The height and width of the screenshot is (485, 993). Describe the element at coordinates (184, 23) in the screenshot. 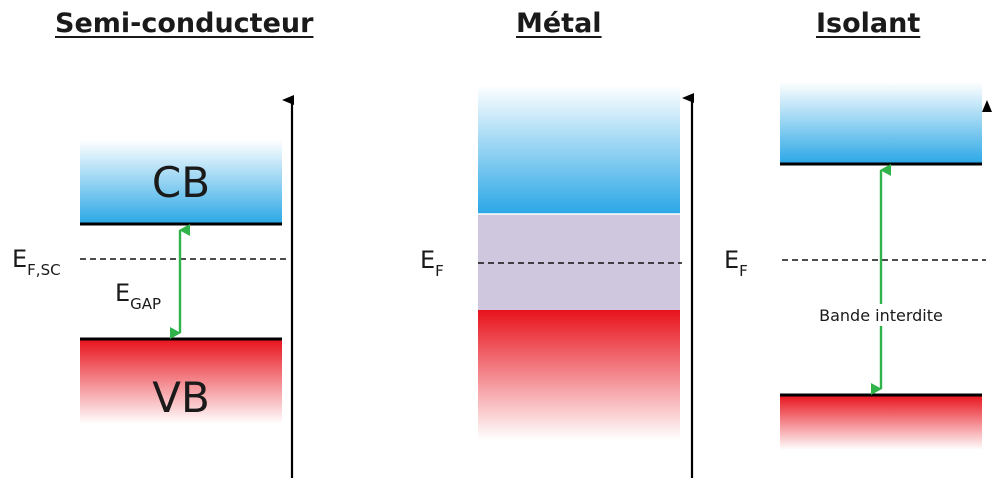

I see `title-semiconductor: Semi-conducteur` at that location.